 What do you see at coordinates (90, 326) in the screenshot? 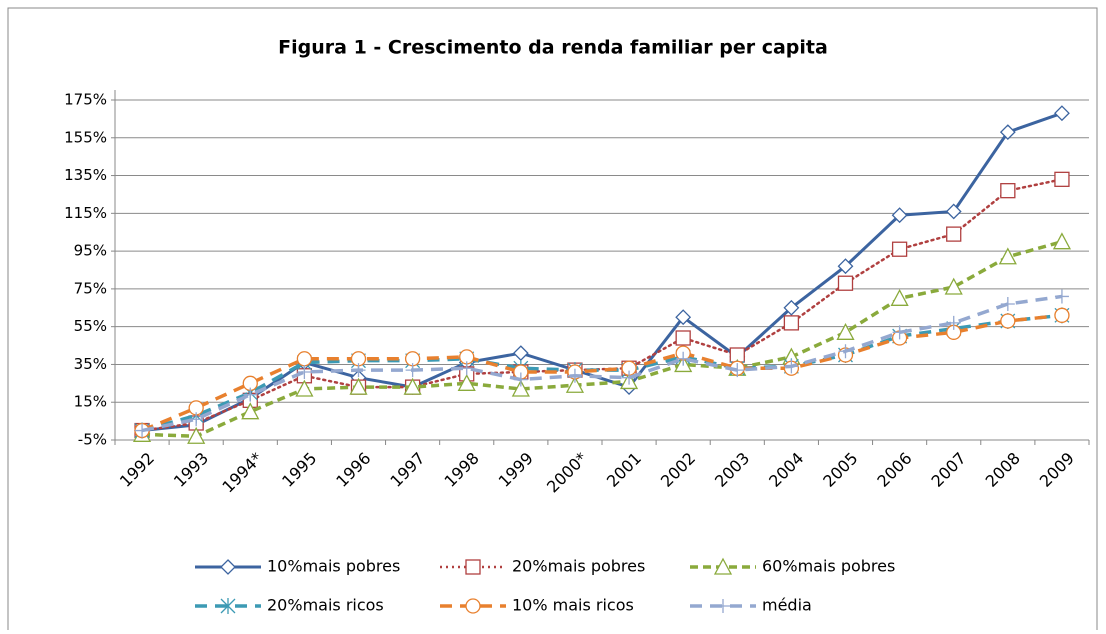
I see `y-tick-label: 55%` at bounding box center [90, 326].